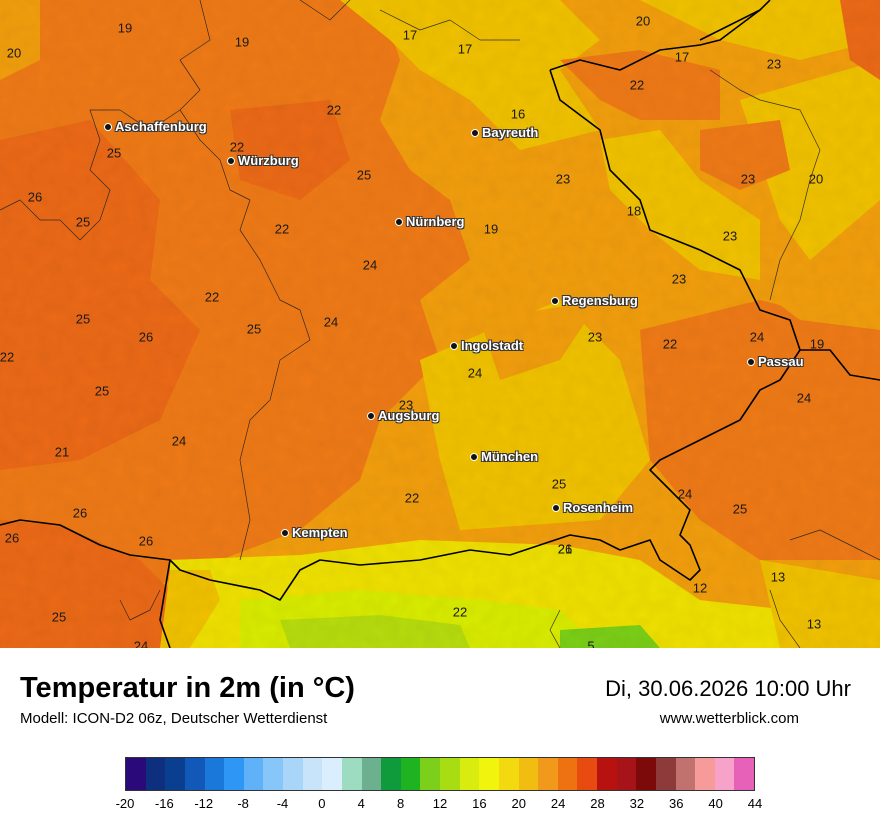  What do you see at coordinates (676, 803) in the screenshot?
I see `legend-tick-label: 36` at bounding box center [676, 803].